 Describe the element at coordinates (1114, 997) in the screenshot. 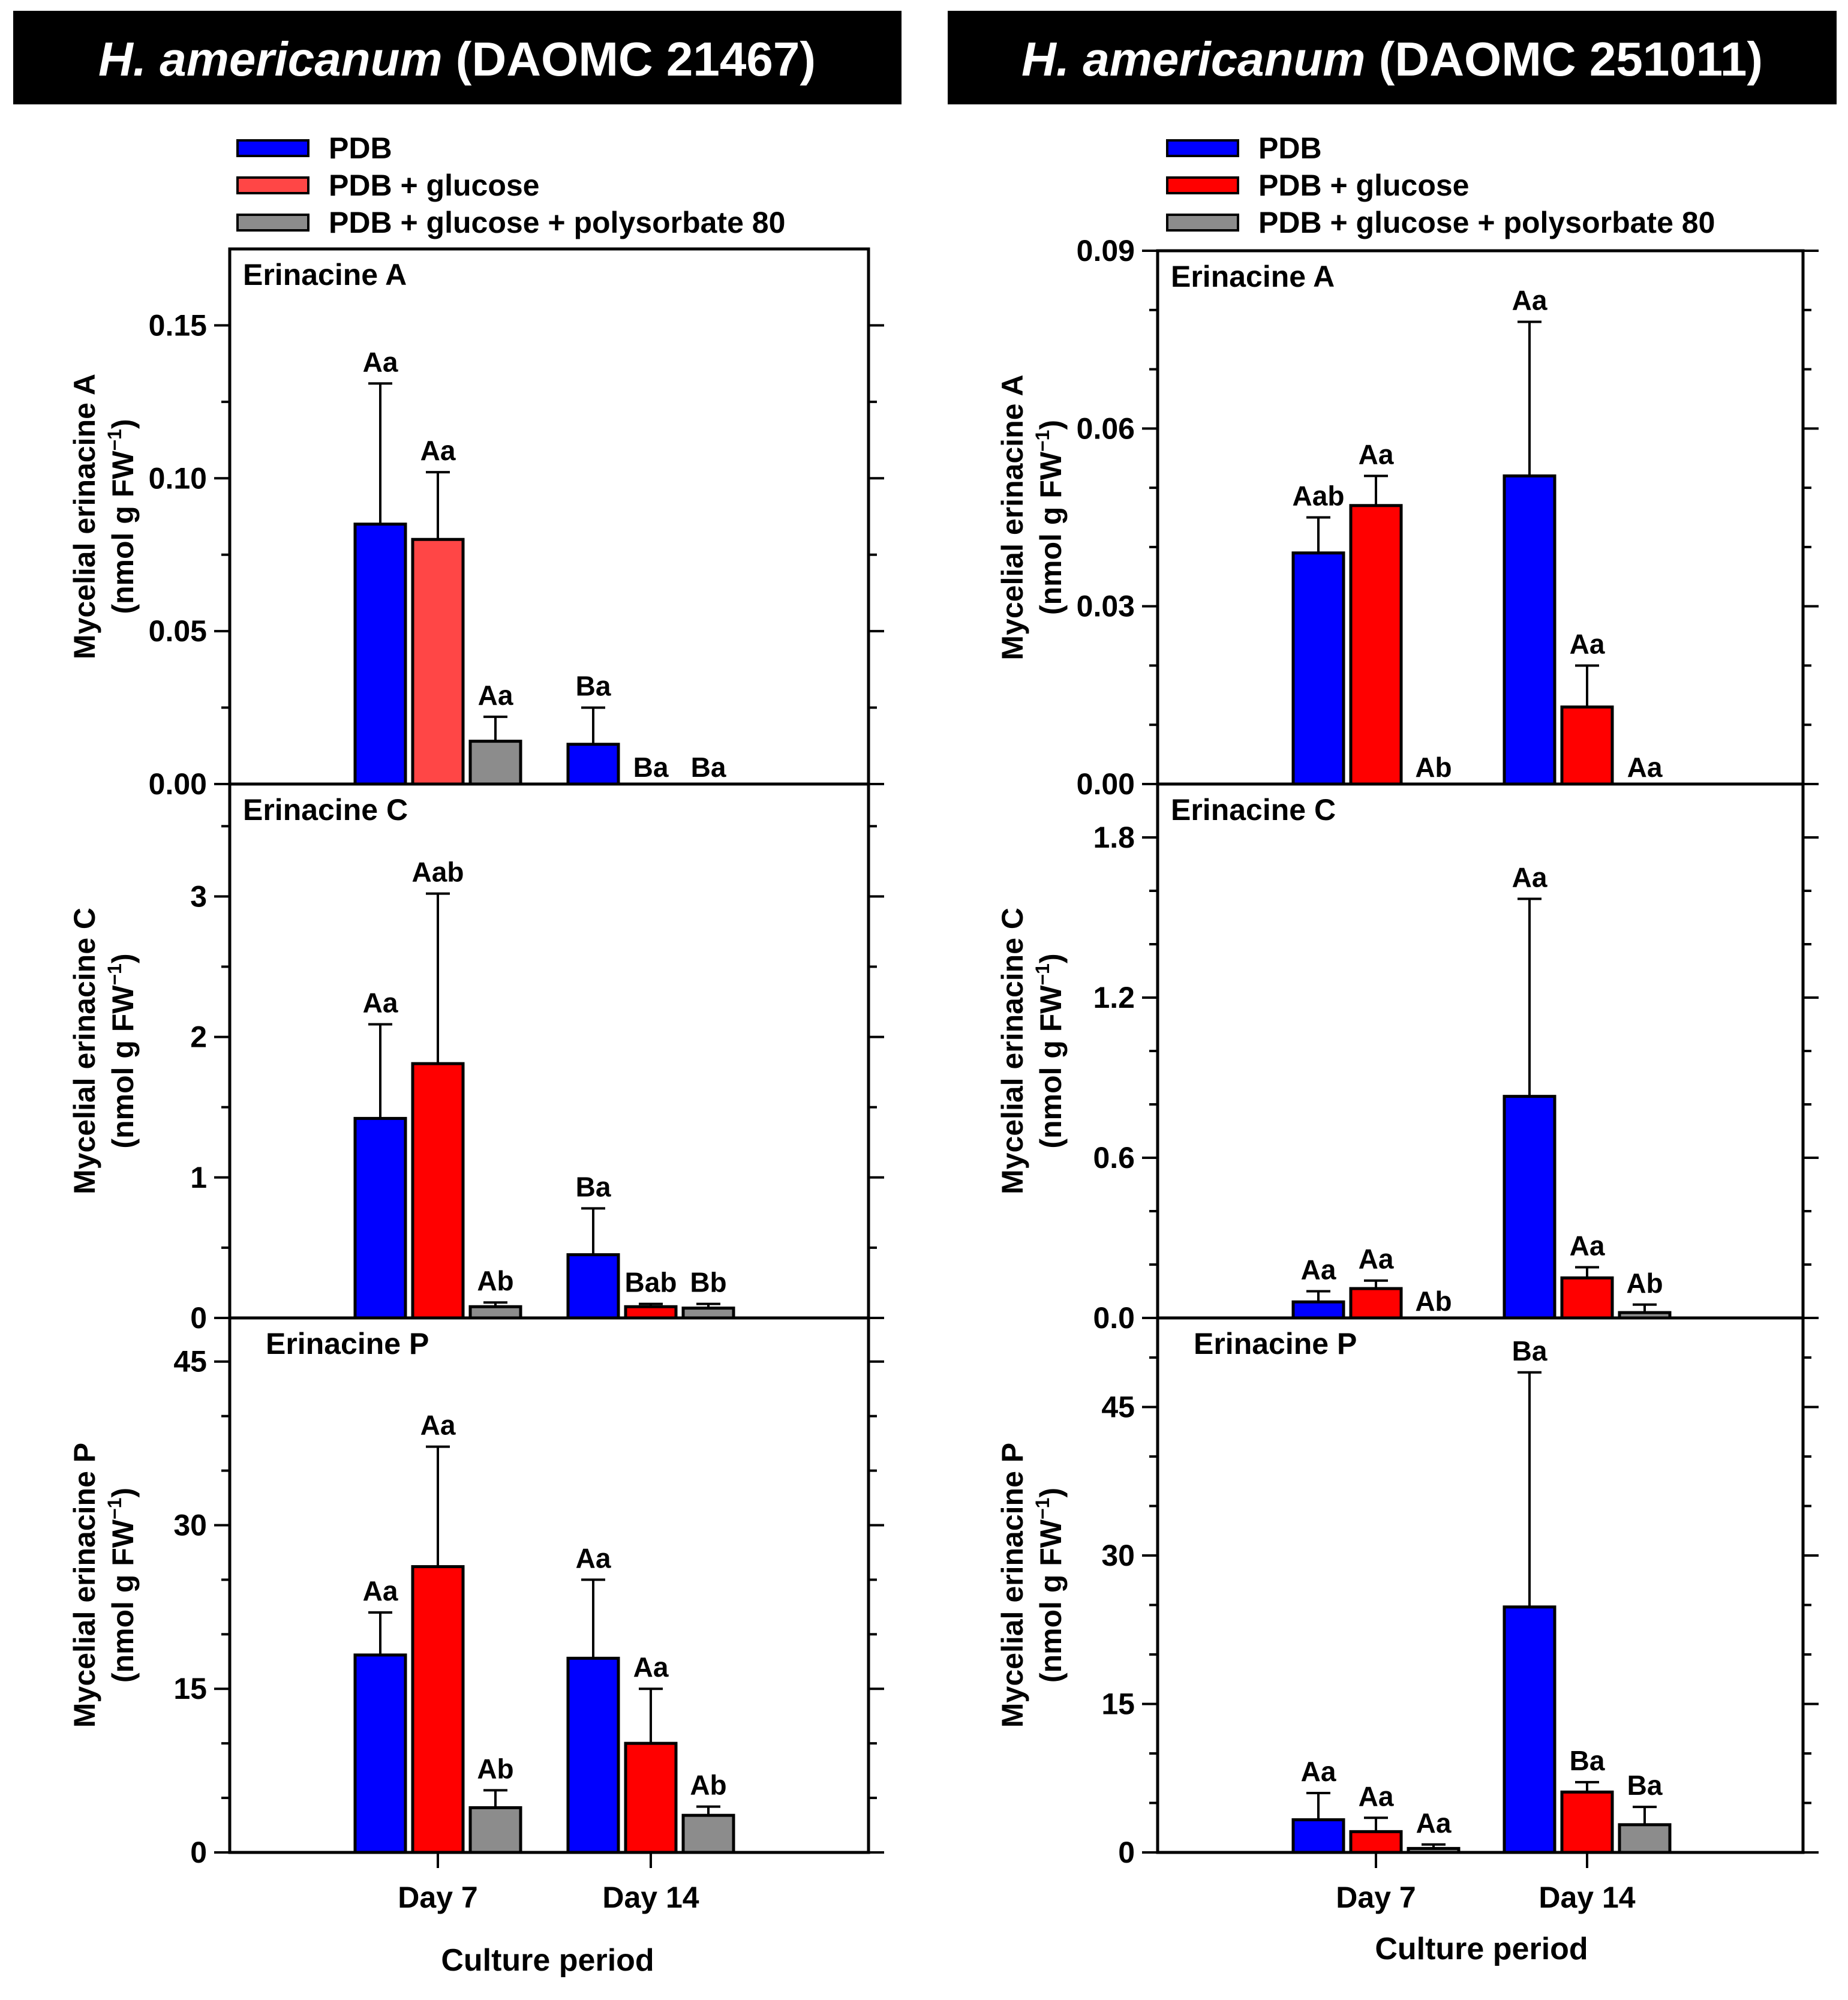

I see `y-tick-label: 1.2` at that location.